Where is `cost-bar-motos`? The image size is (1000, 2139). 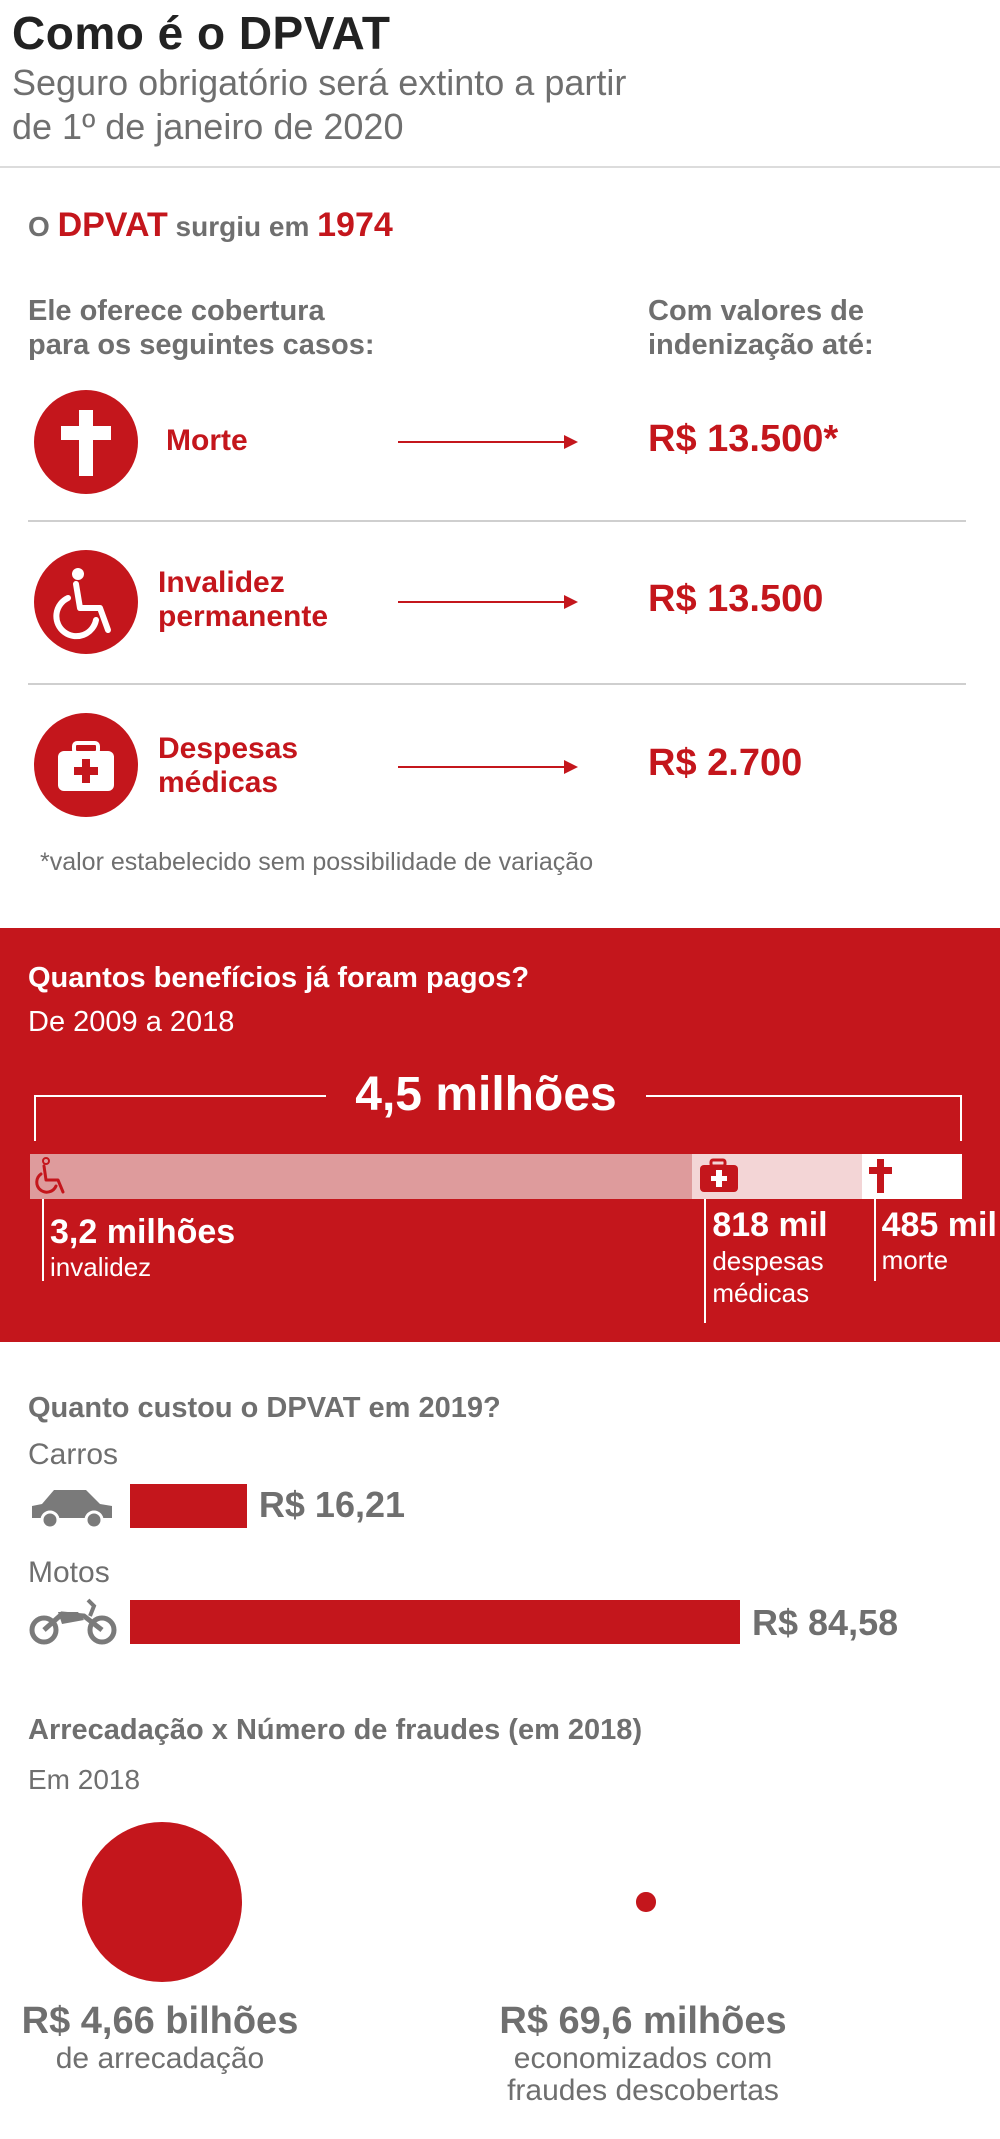
cost-bar-motos is located at coordinates (435, 1622).